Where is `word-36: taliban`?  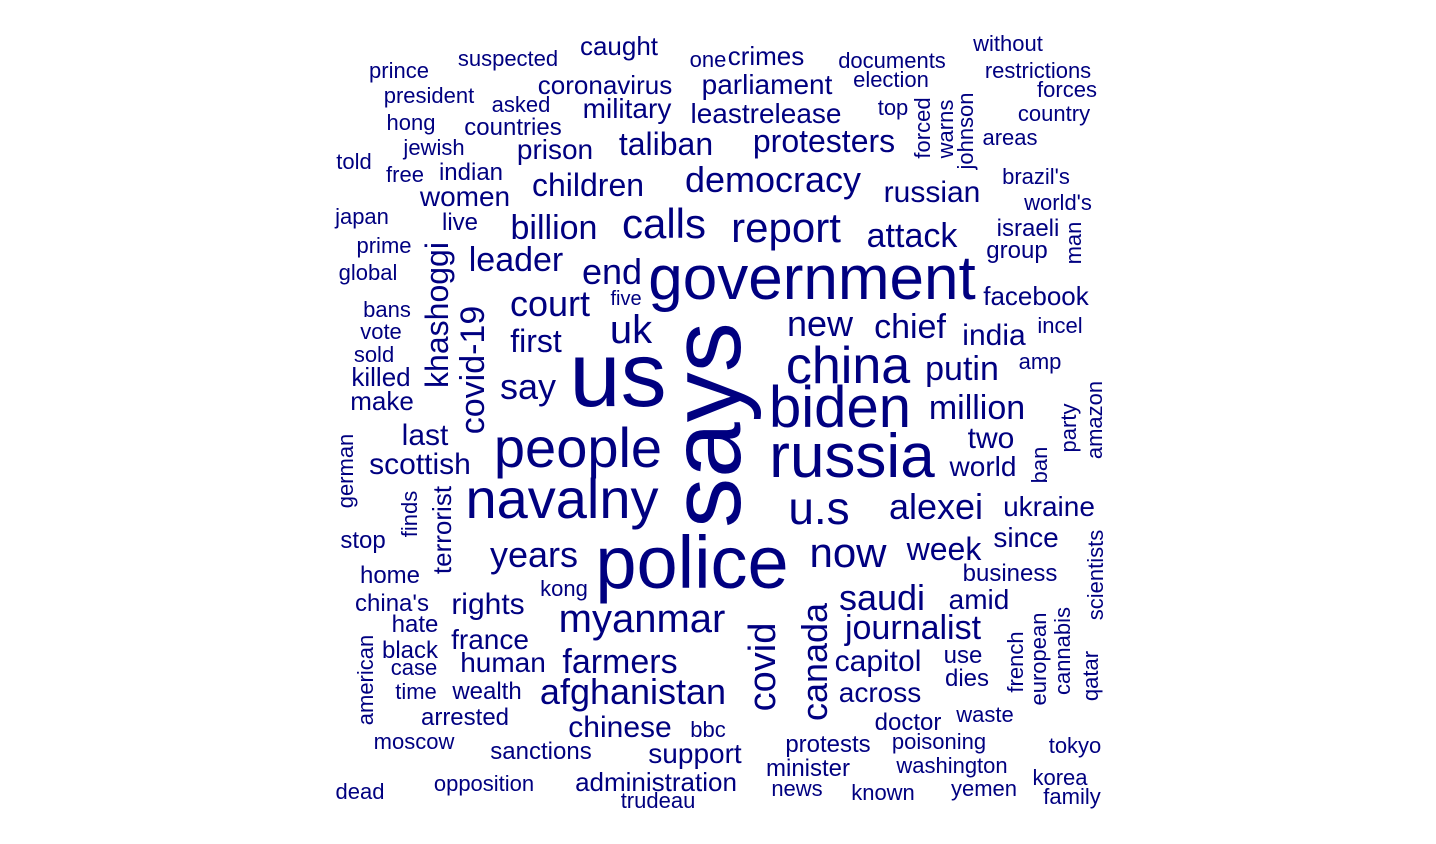
word-36: taliban is located at coordinates (666, 144).